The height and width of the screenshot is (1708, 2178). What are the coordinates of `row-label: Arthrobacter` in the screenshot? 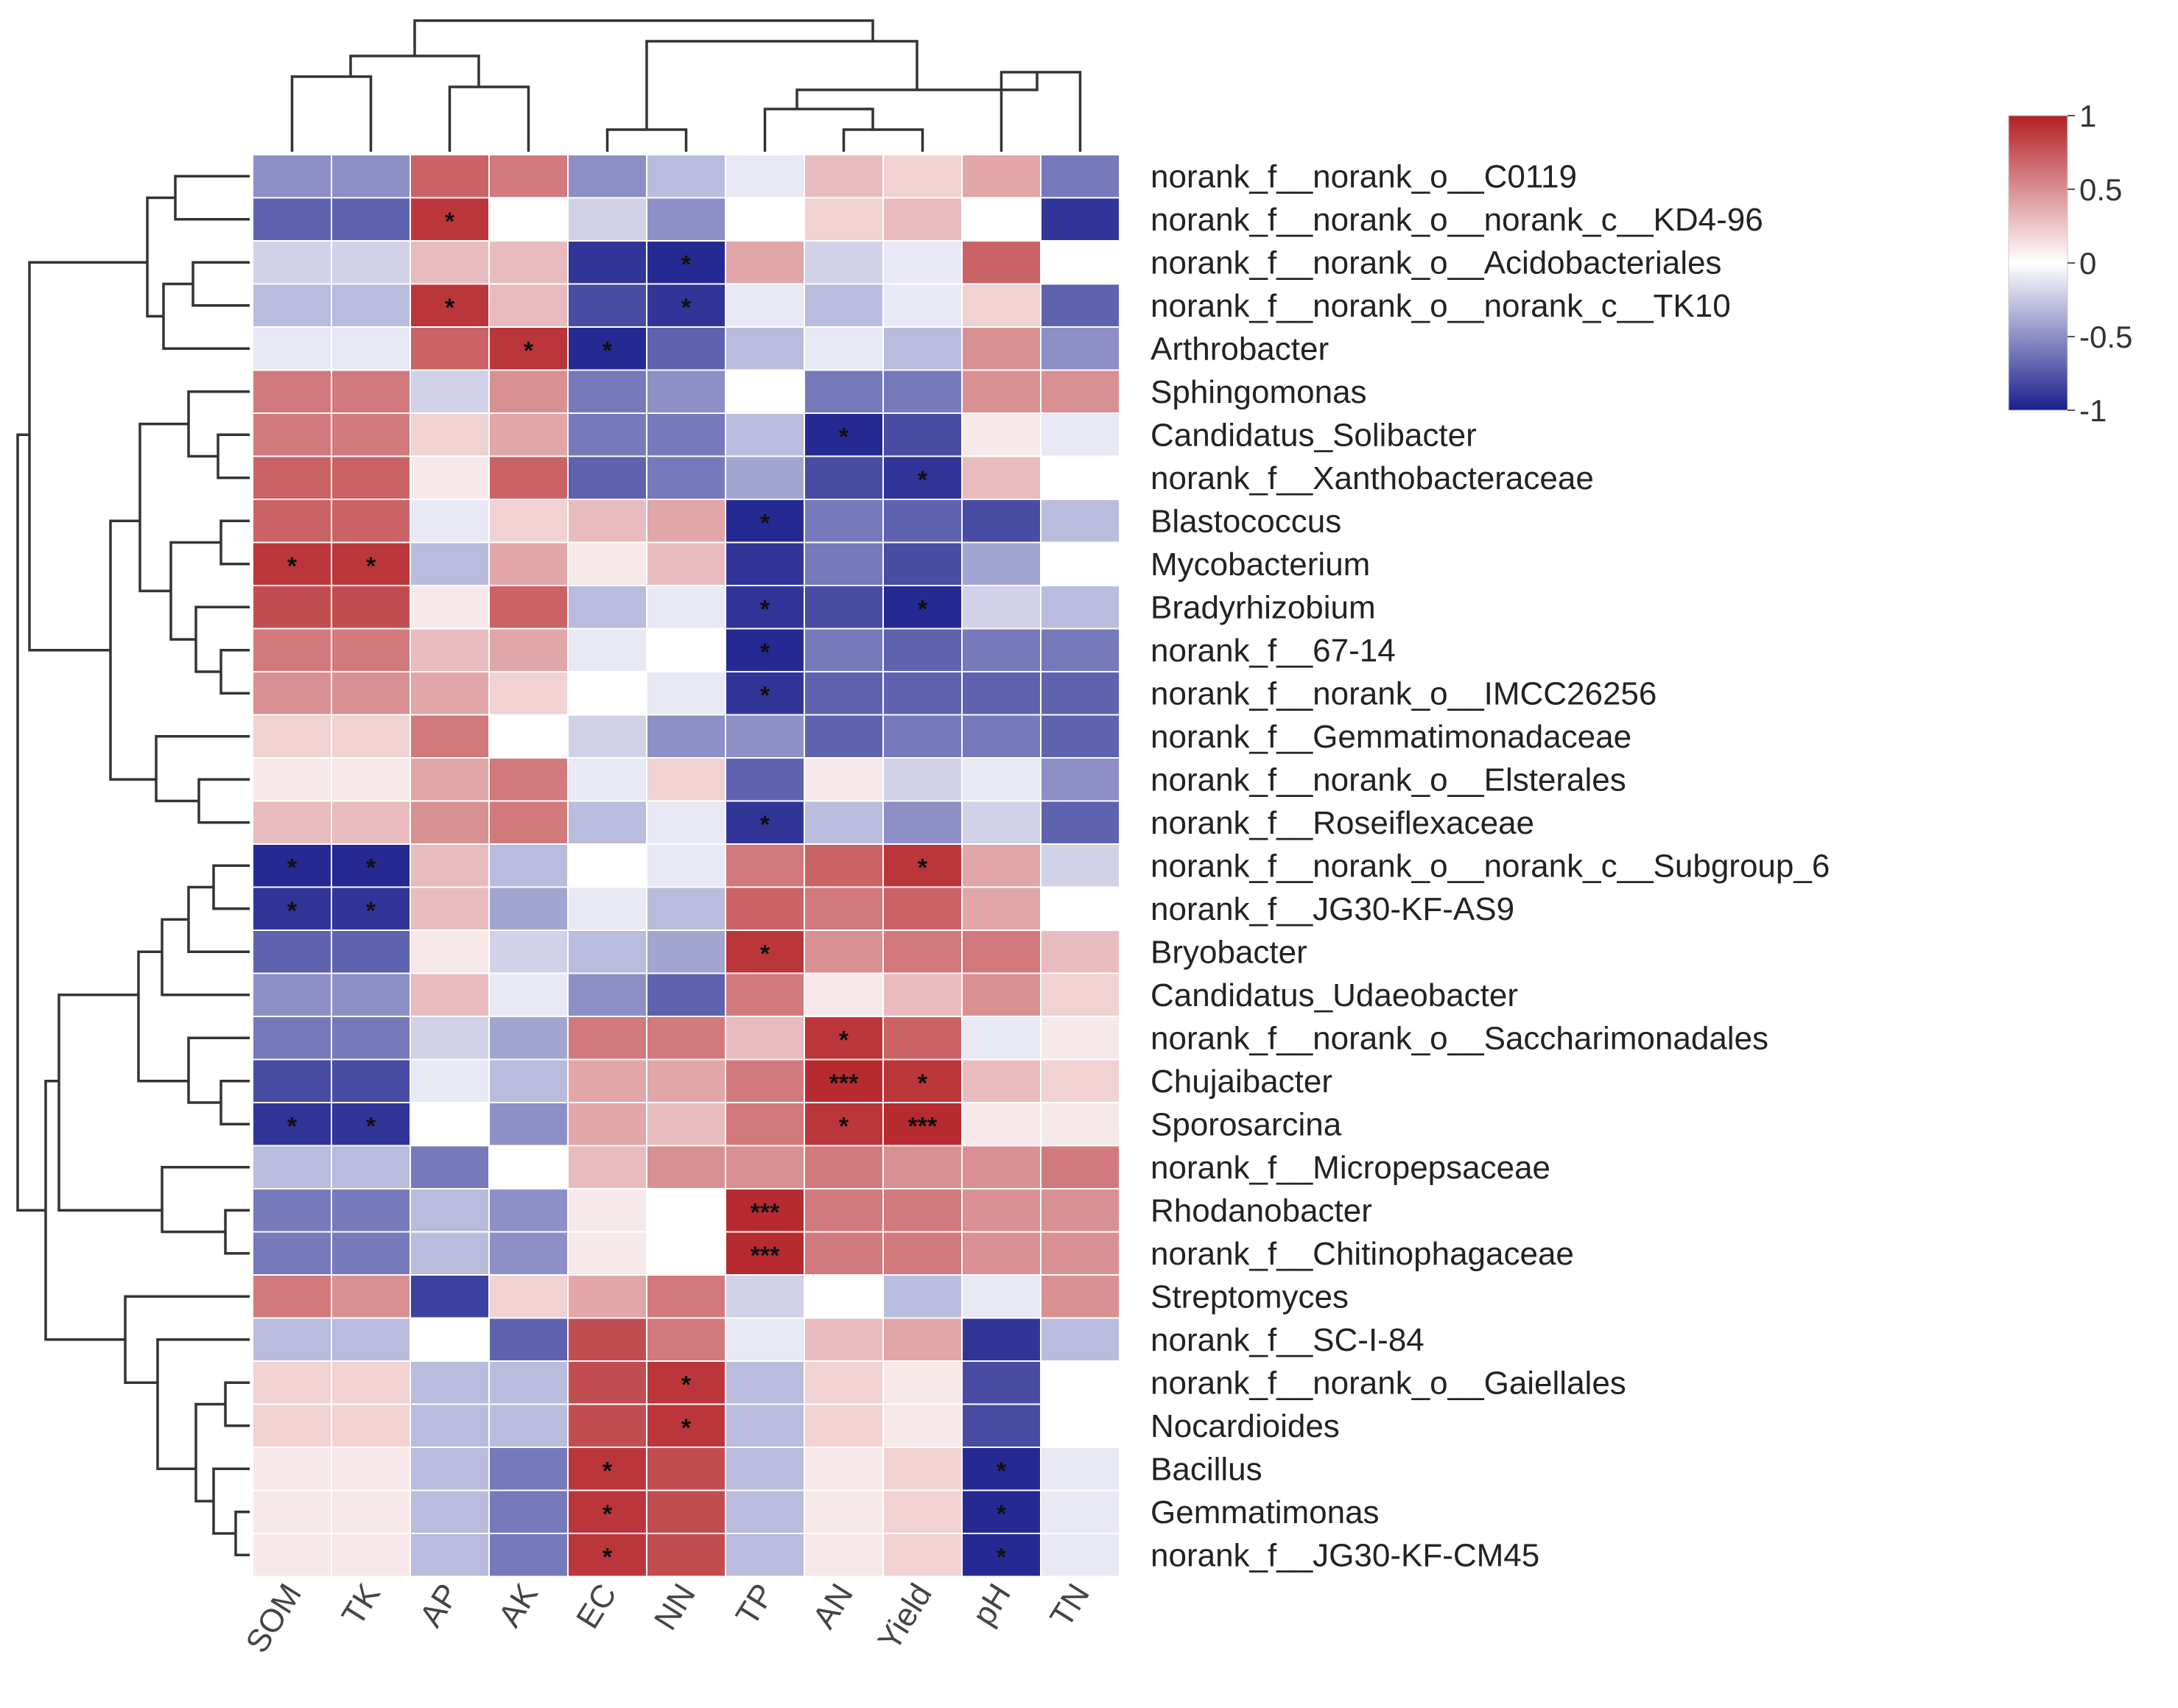 It's located at (1240, 349).